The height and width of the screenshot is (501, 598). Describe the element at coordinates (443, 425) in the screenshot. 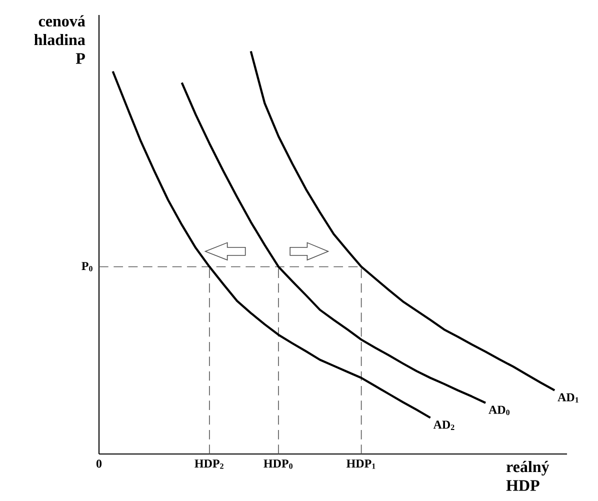

I see `series-label: AD$_{2}$` at that location.